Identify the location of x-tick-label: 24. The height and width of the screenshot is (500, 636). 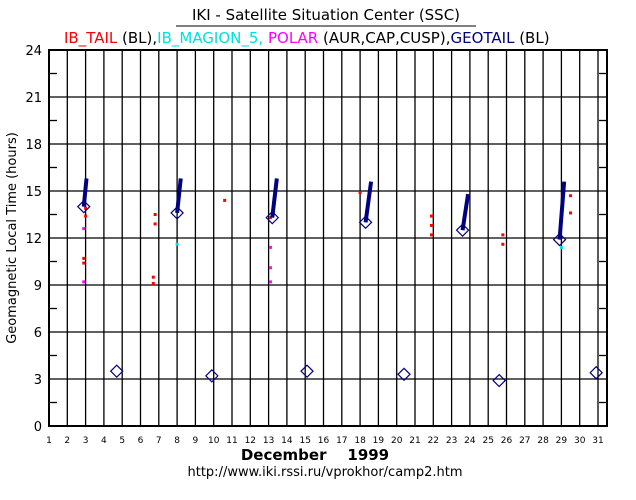
(470, 441).